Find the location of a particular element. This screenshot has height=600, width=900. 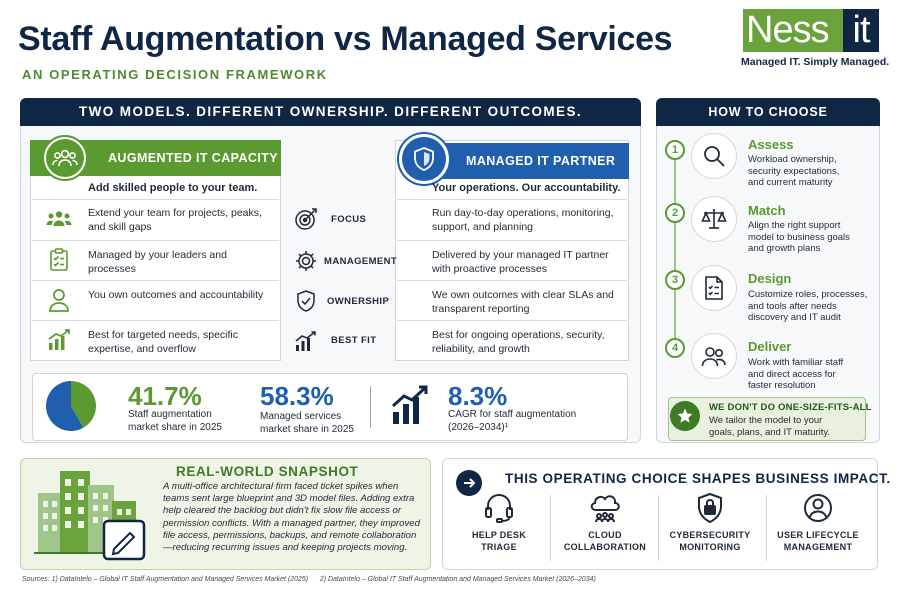

step-desc-line: model to business goals is located at coordinates (799, 237).